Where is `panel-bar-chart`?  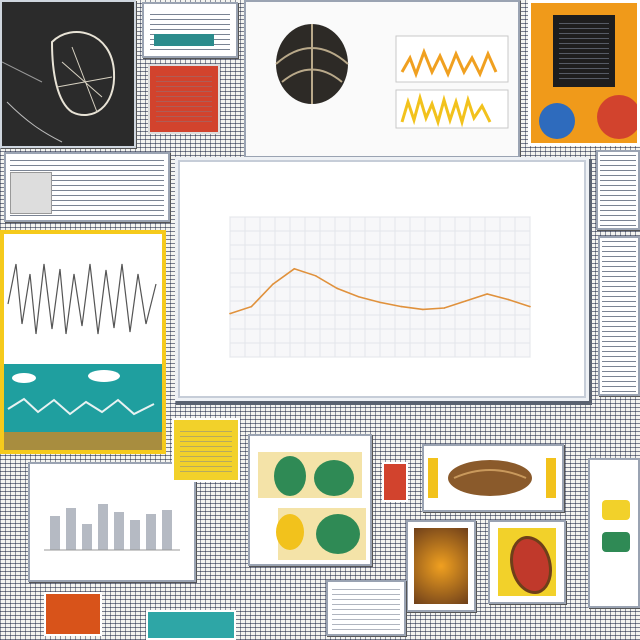 panel-bar-chart is located at coordinates (112, 522).